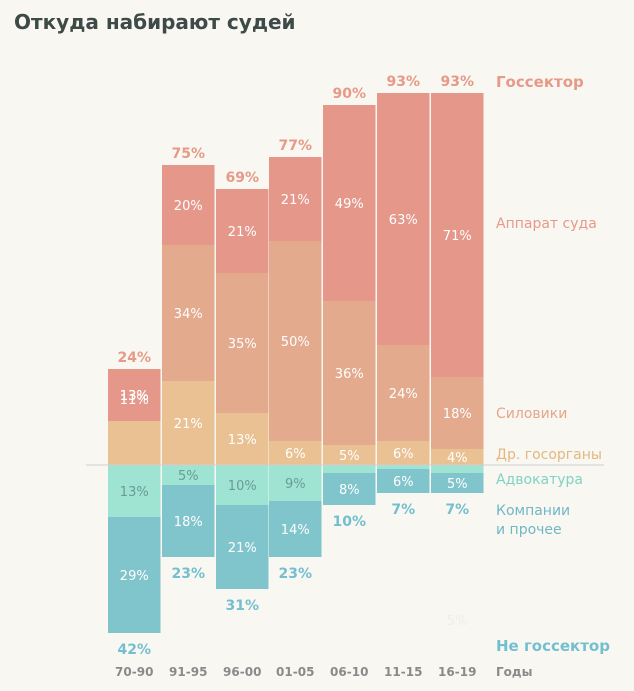  Describe the element at coordinates (457, 672) in the screenshot. I see `x-tick-label: 16-19` at that location.